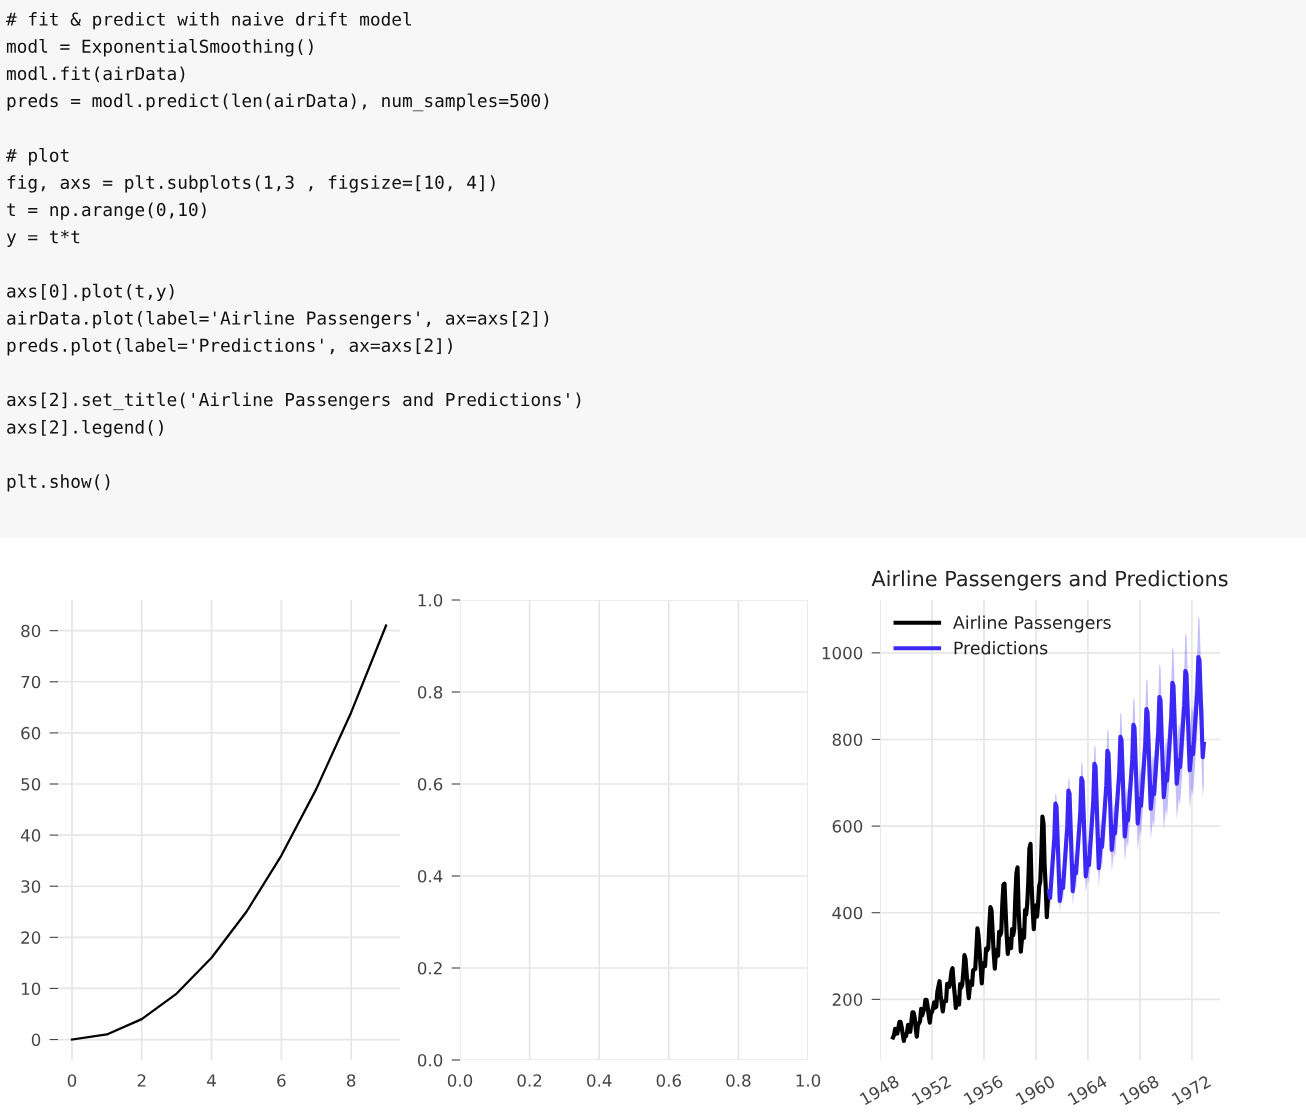 The height and width of the screenshot is (1119, 1306). Describe the element at coordinates (72, 1080) in the screenshot. I see `x-tick-label: 0` at that location.